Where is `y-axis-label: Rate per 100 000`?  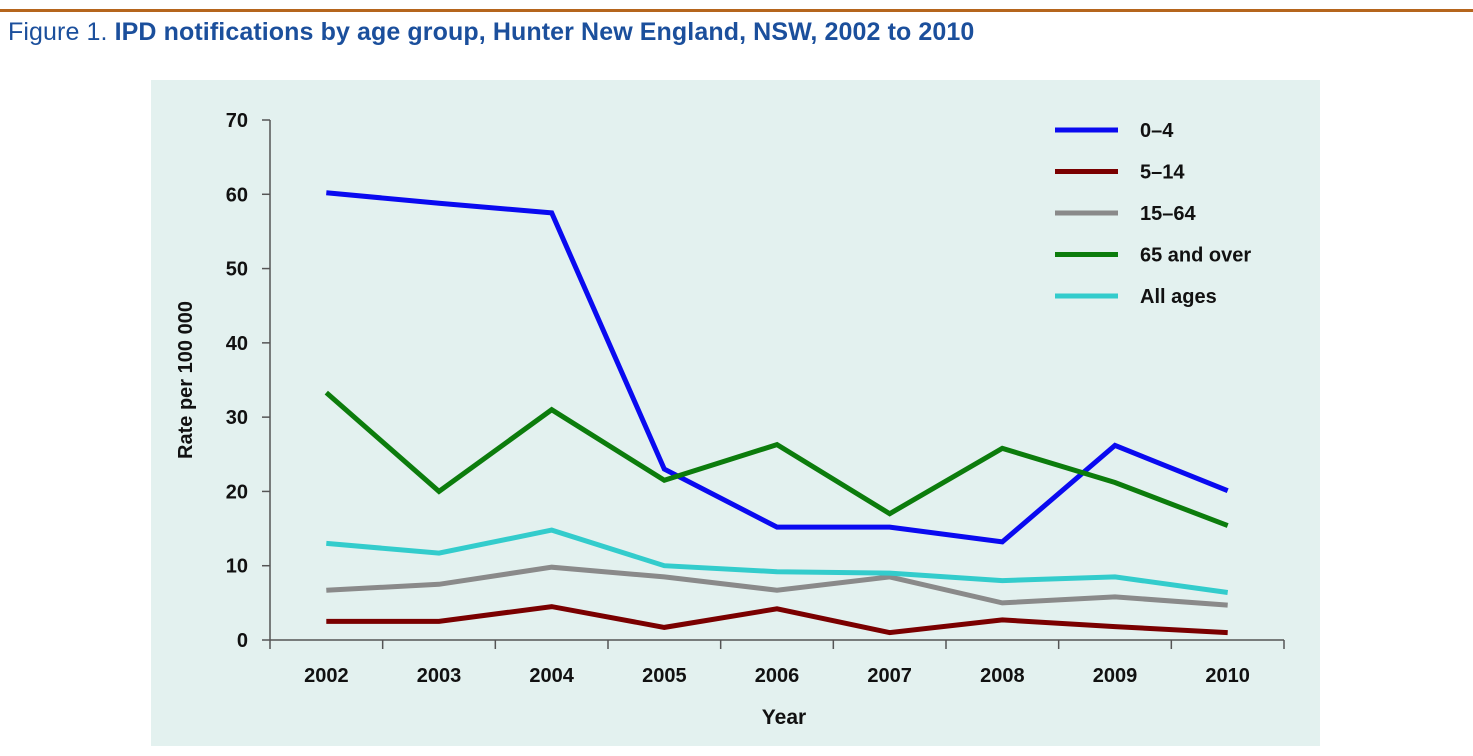 y-axis-label: Rate per 100 000 is located at coordinates (186, 380).